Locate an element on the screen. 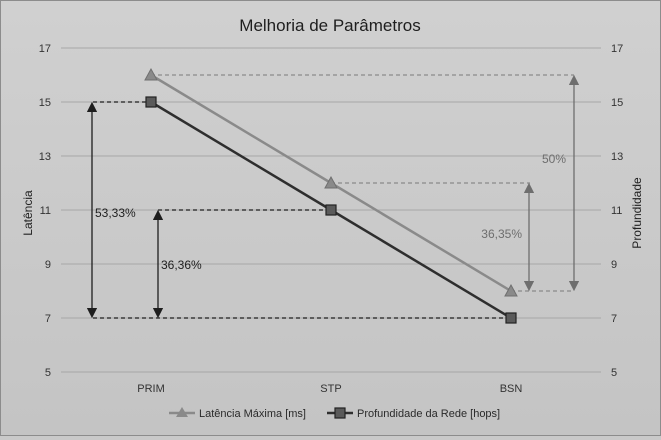 The height and width of the screenshot is (440, 661). y-axis-title-left: Latência is located at coordinates (28, 213).